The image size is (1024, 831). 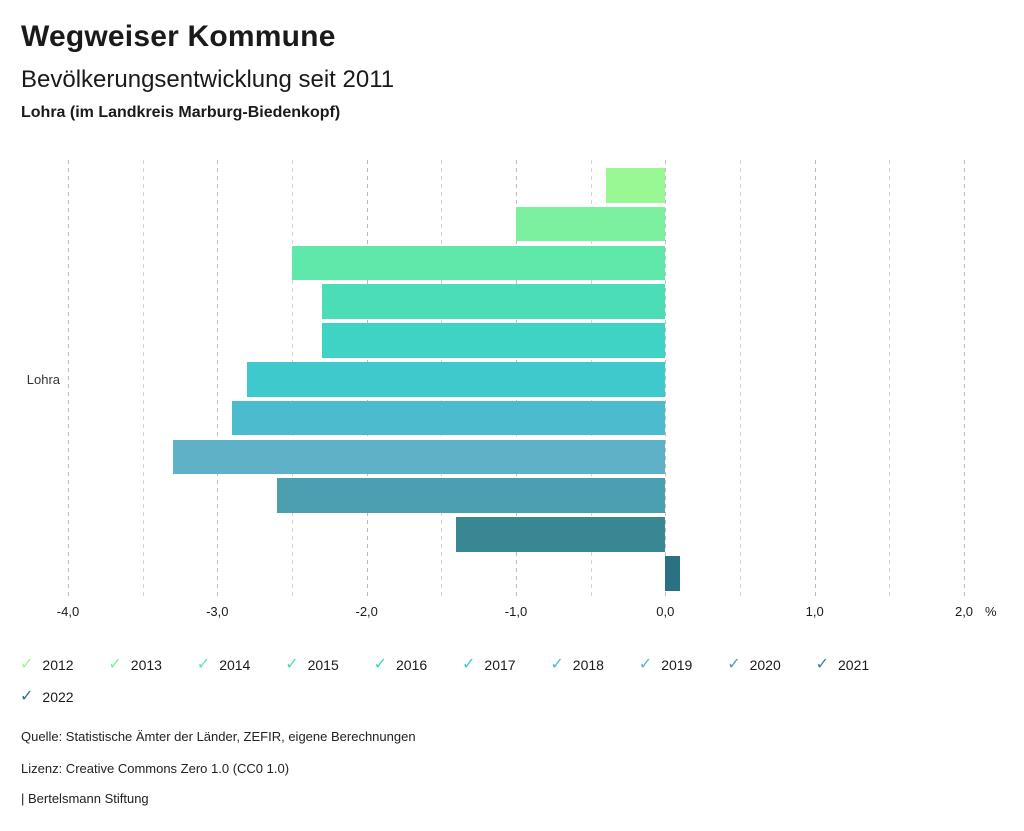 I want to click on region-subtitle: Lohra (im Landkreis Marburg-Biedenkopf), so click(x=181, y=112).